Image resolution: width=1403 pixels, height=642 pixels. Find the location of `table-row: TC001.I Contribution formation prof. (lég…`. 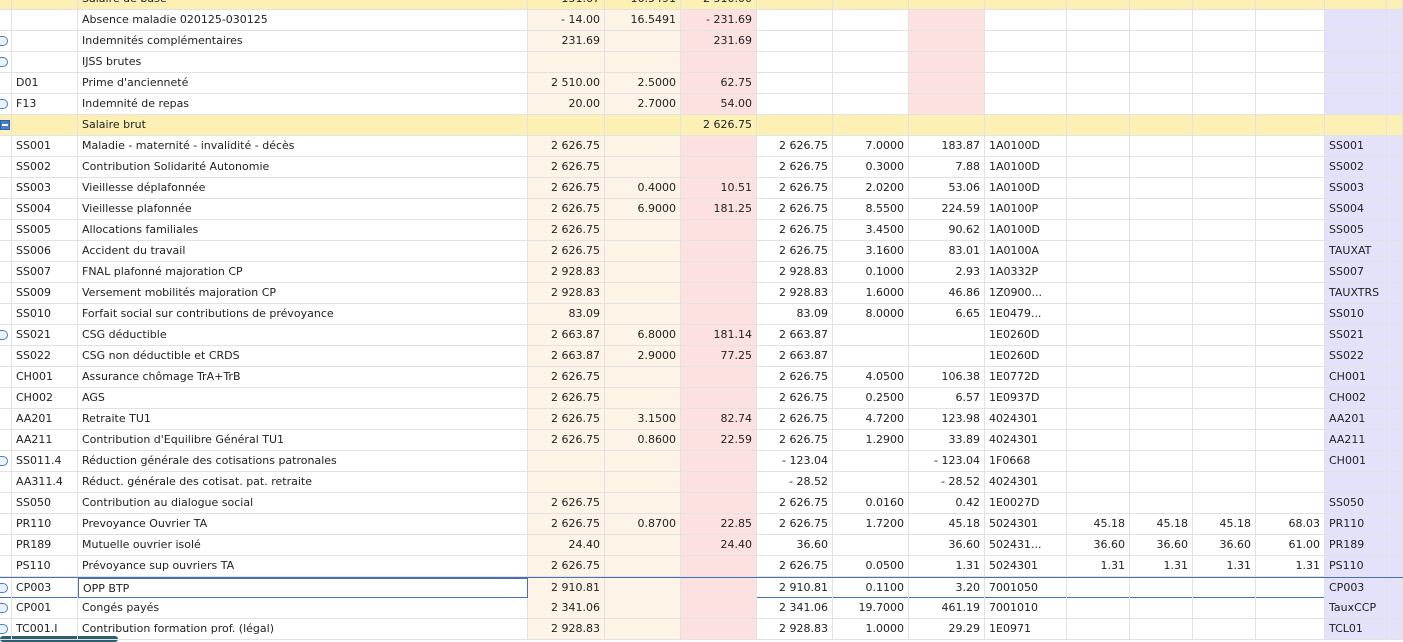

table-row: TC001.I Contribution formation prof. (lég… is located at coordinates (701, 629).